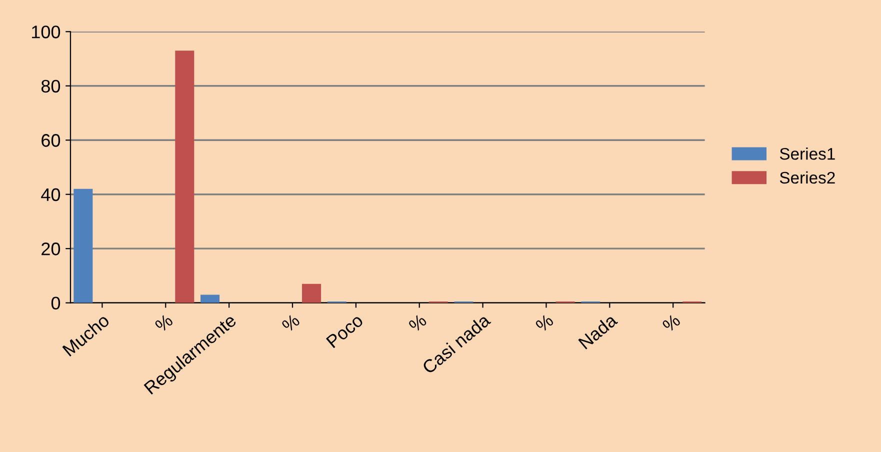 Image resolution: width=881 pixels, height=452 pixels. What do you see at coordinates (55, 303) in the screenshot?
I see `y-tick-label: 0` at bounding box center [55, 303].